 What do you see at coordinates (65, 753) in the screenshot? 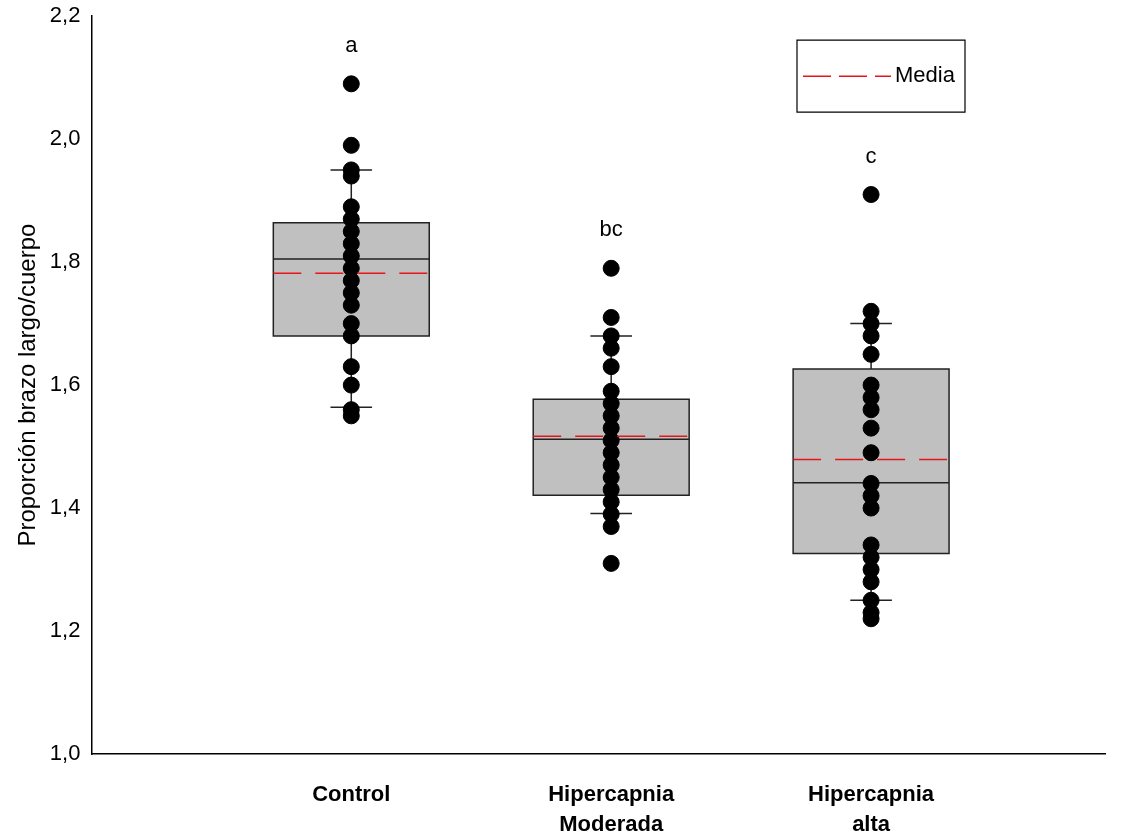
I see `y-tick-label: 1,0` at bounding box center [65, 753].